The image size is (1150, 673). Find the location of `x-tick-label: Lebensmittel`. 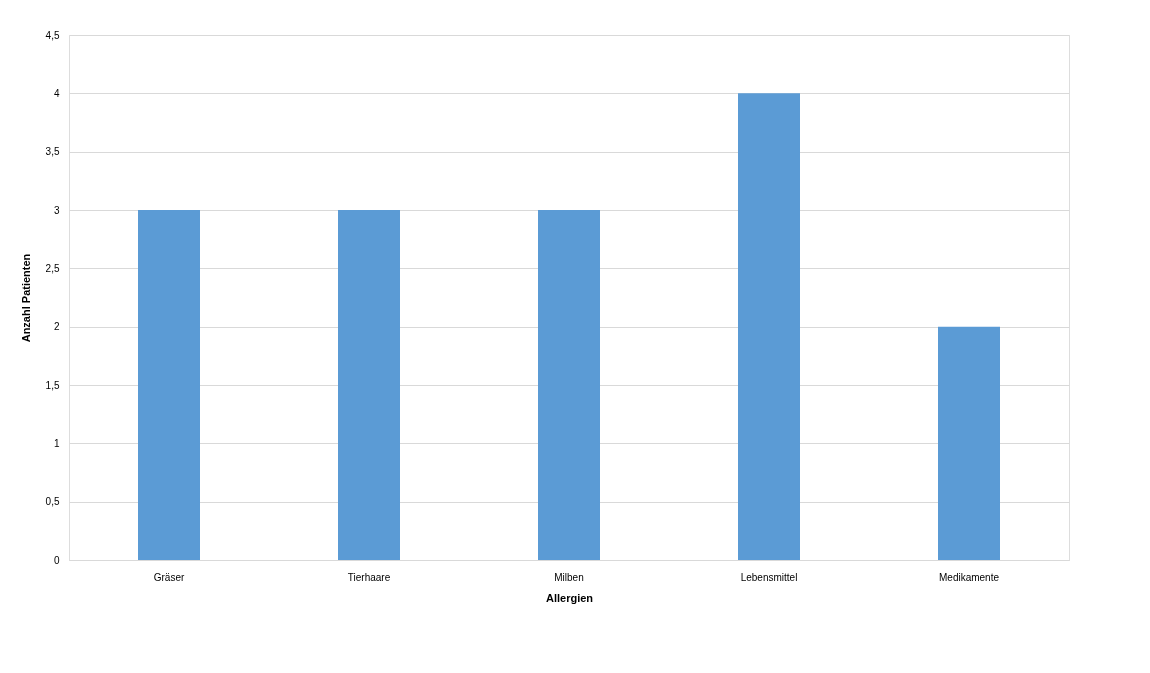

x-tick-label: Lebensmittel is located at coordinates (769, 577).